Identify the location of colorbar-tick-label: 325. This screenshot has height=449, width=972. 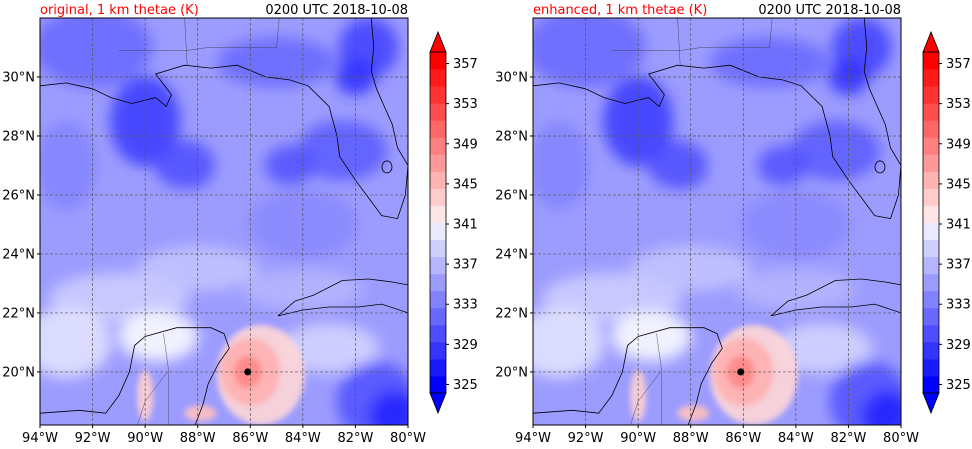
(958, 385).